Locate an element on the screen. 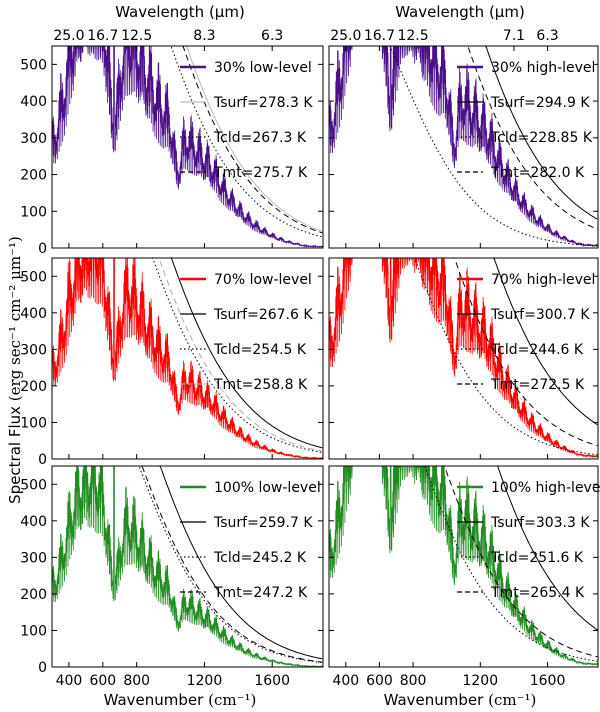 This screenshot has height=712, width=600. bottom-xlabel-right: Wavenumber (cm⁻¹) is located at coordinates (460, 700).